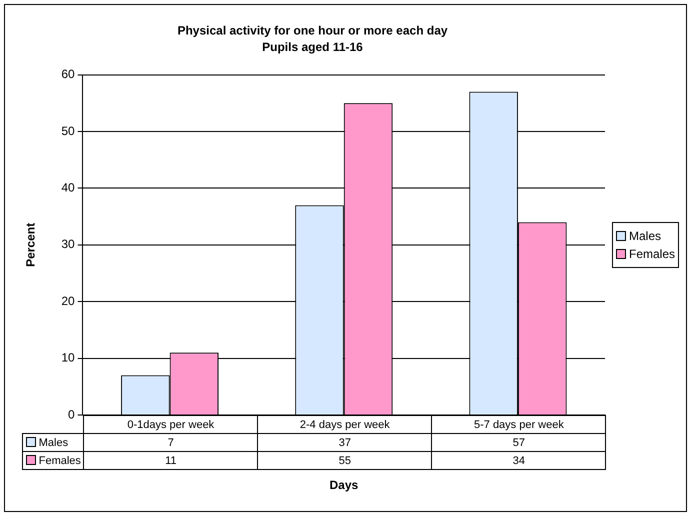 The image size is (693, 518). What do you see at coordinates (53, 443) in the screenshot?
I see `legend-label: Males` at bounding box center [53, 443].